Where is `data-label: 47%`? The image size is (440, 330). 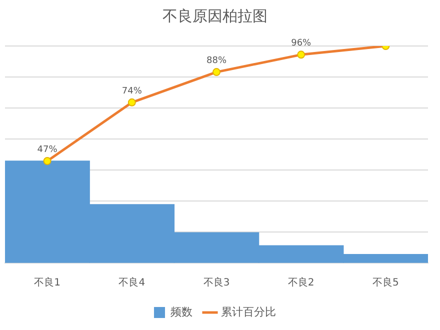
data-label: 47% is located at coordinates (47, 149).